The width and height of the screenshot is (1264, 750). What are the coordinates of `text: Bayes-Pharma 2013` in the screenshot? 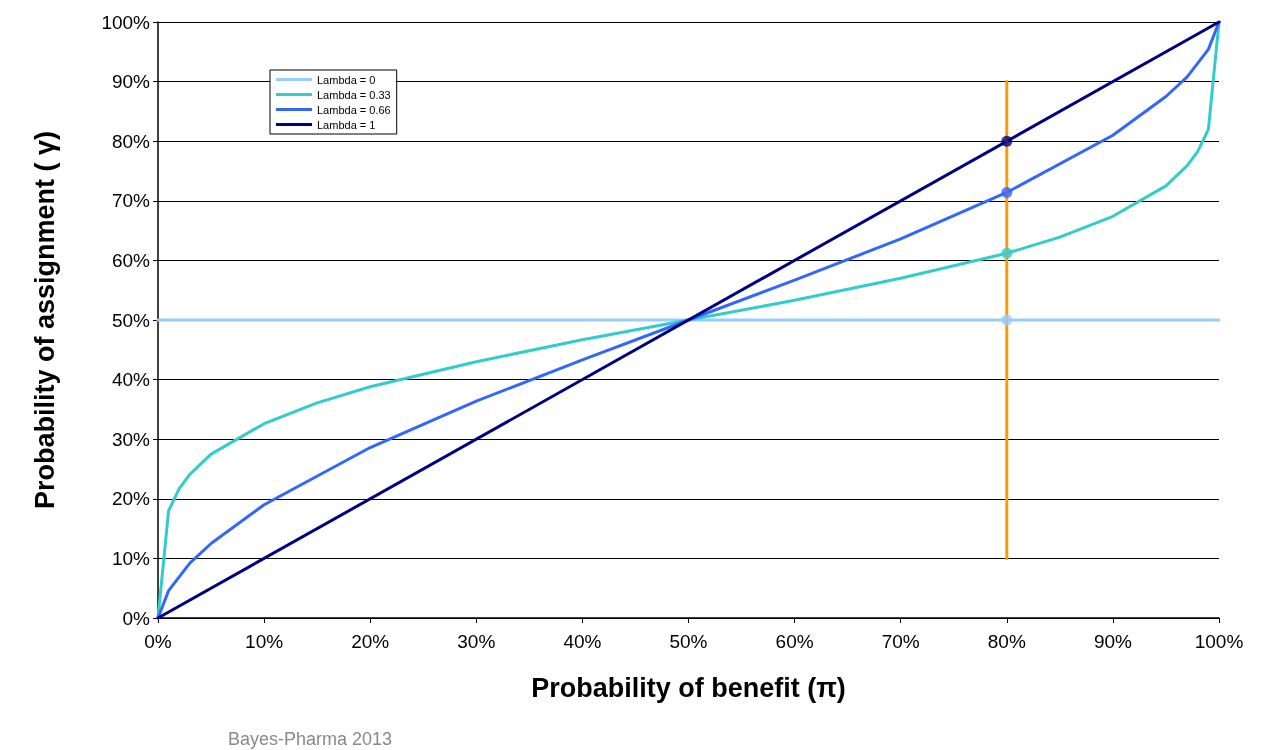 It's located at (310, 739).